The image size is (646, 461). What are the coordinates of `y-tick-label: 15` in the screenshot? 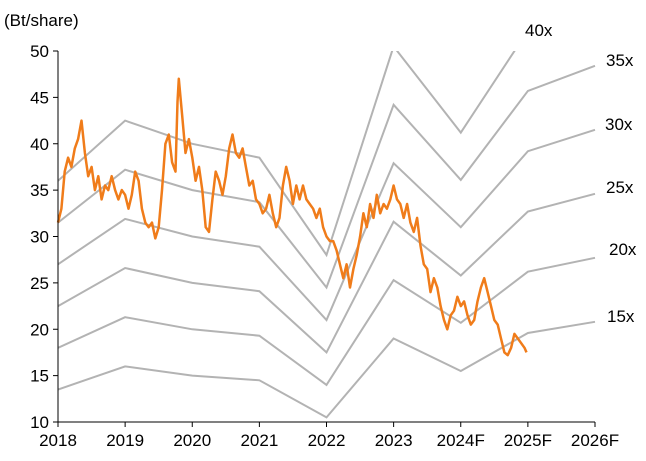 It's located at (39, 376).